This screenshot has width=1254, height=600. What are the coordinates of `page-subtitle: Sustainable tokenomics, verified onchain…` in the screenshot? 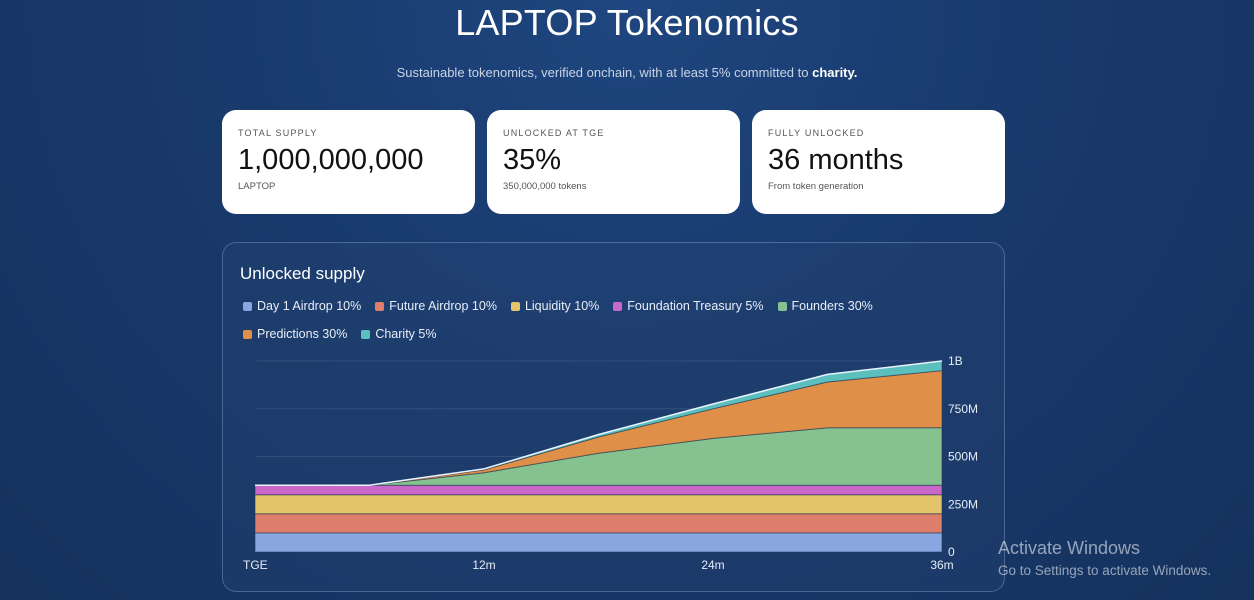 It's located at (627, 72).